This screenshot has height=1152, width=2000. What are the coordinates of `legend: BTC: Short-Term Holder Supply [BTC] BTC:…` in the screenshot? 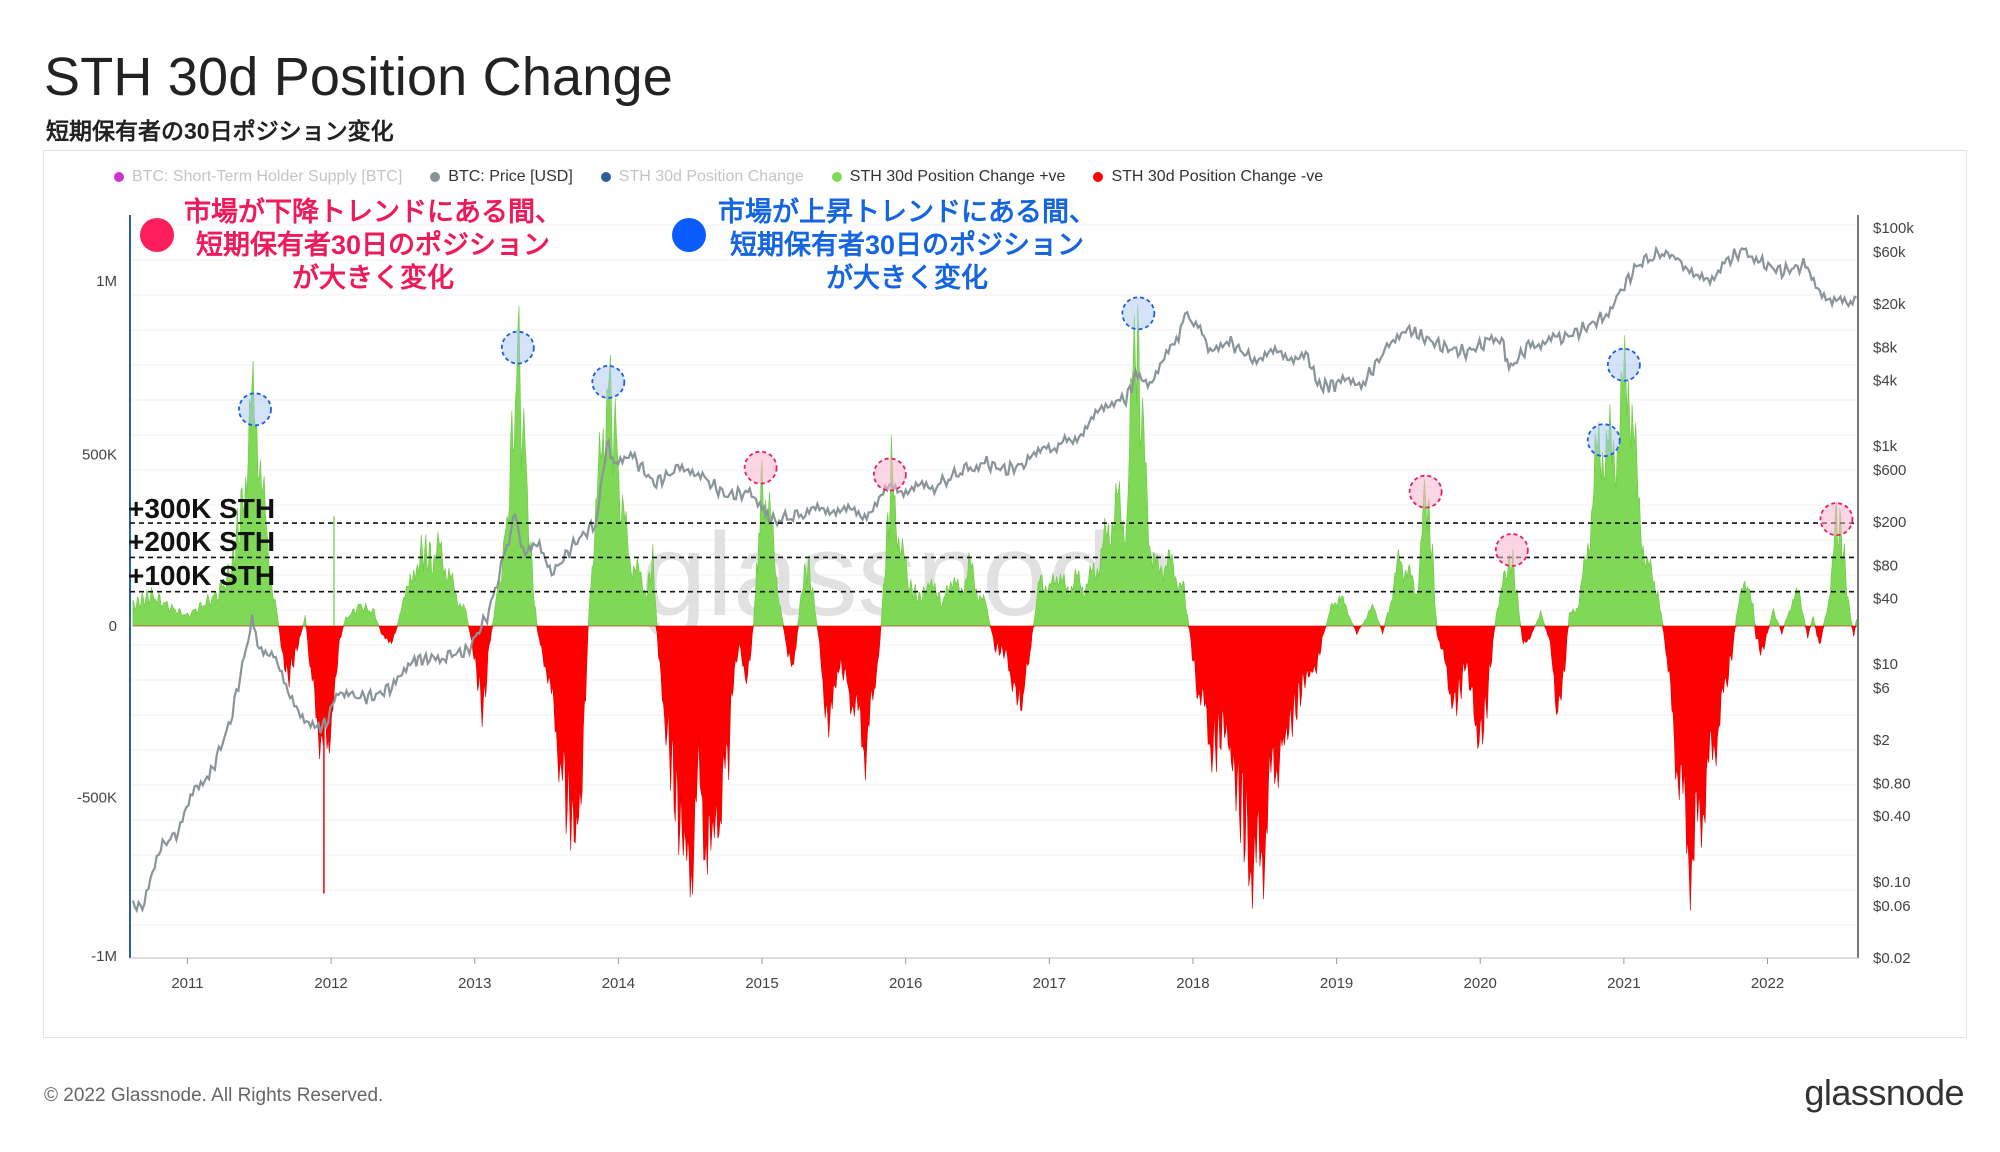 It's located at (732, 177).